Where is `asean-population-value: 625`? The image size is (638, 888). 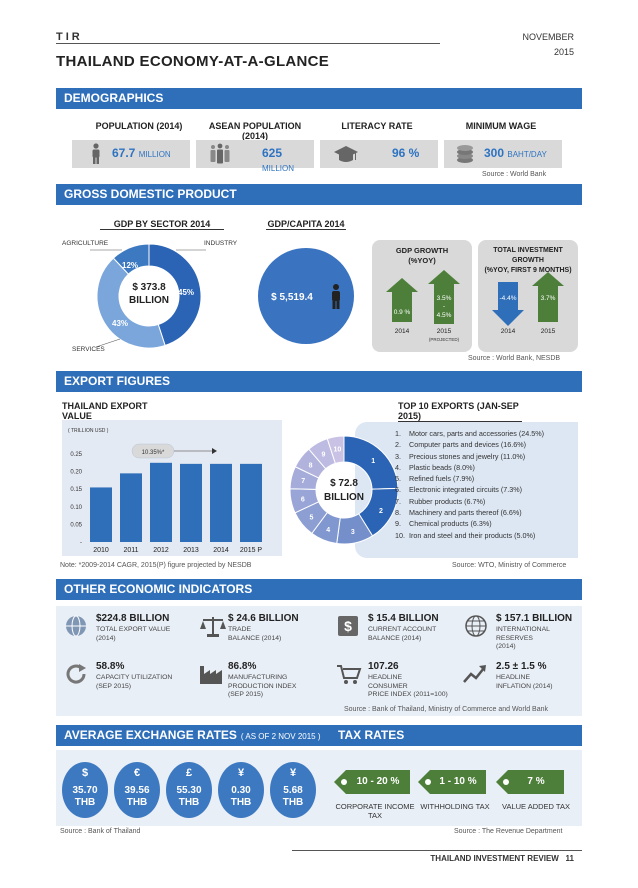 asean-population-value: 625 is located at coordinates (272, 153).